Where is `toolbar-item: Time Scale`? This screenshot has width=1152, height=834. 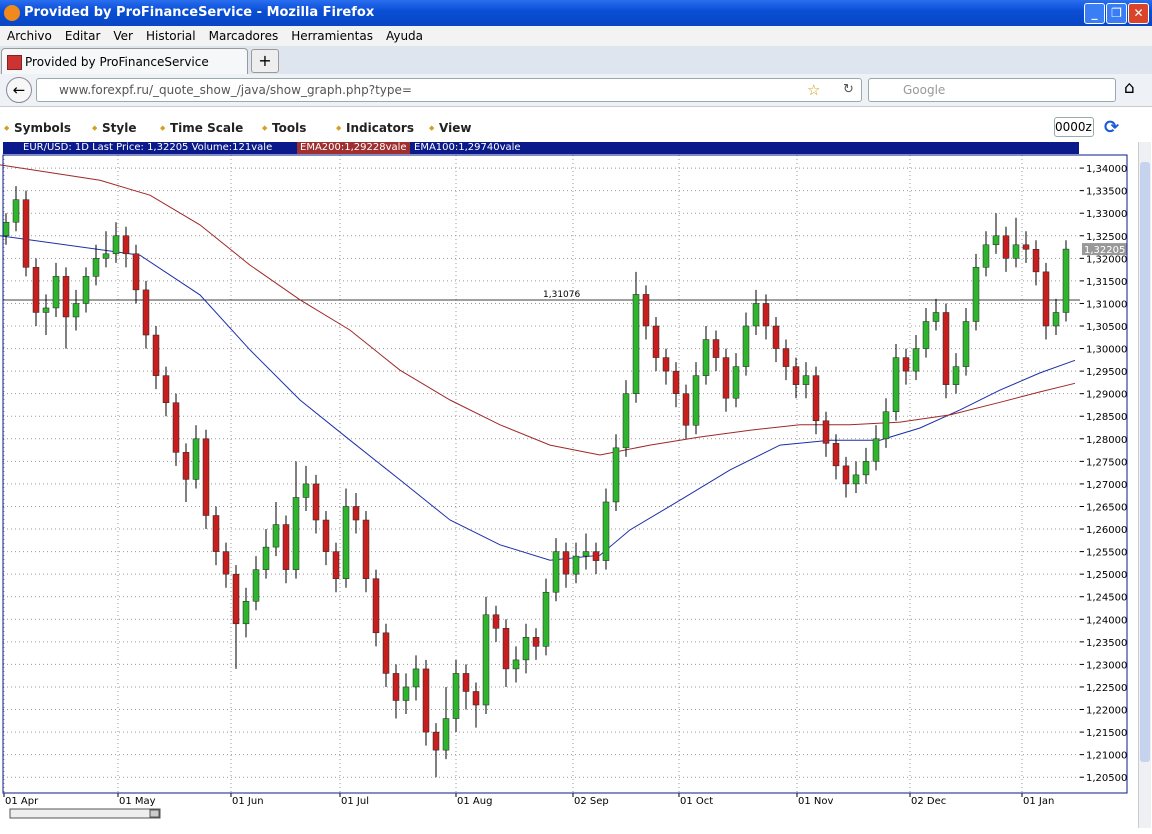 toolbar-item: Time Scale is located at coordinates (207, 128).